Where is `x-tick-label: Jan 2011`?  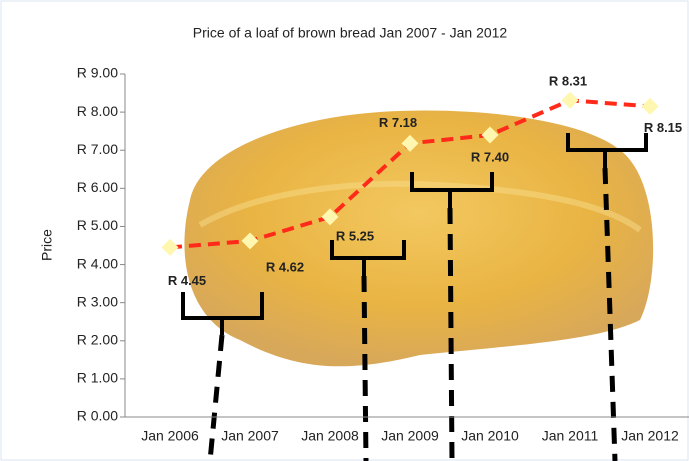
x-tick-label: Jan 2011 is located at coordinates (570, 436).